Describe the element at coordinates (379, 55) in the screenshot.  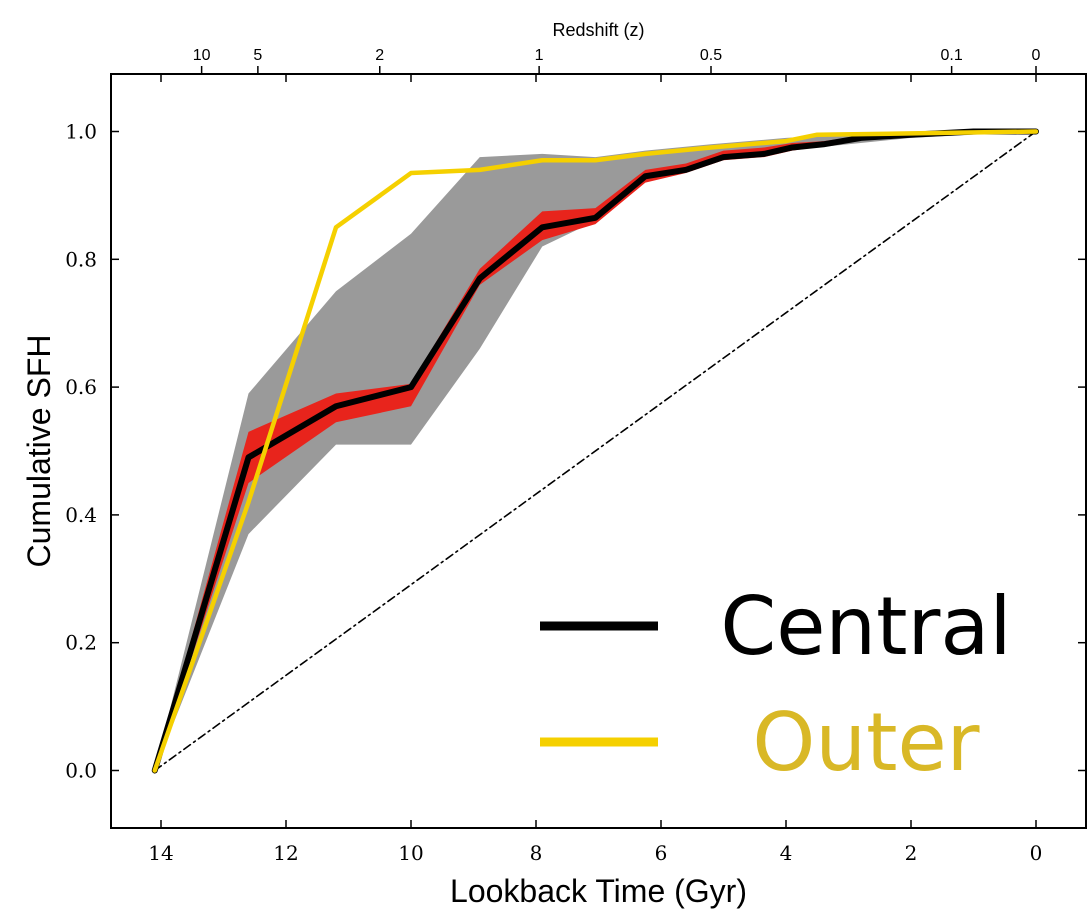
I see `top-tick-label: 2` at that location.